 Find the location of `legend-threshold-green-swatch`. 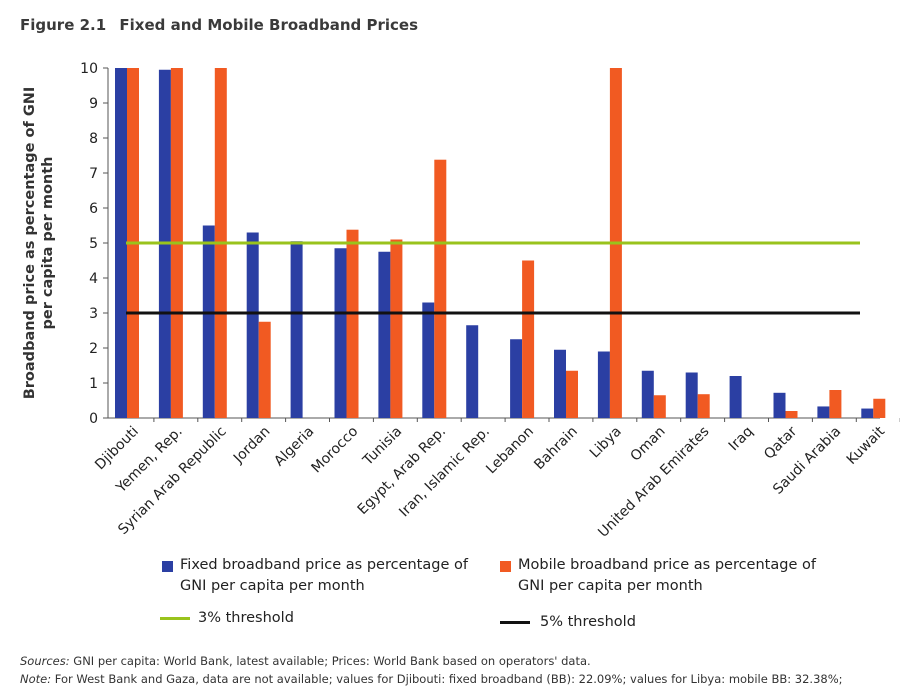

legend-threshold-green-swatch is located at coordinates (175, 618).